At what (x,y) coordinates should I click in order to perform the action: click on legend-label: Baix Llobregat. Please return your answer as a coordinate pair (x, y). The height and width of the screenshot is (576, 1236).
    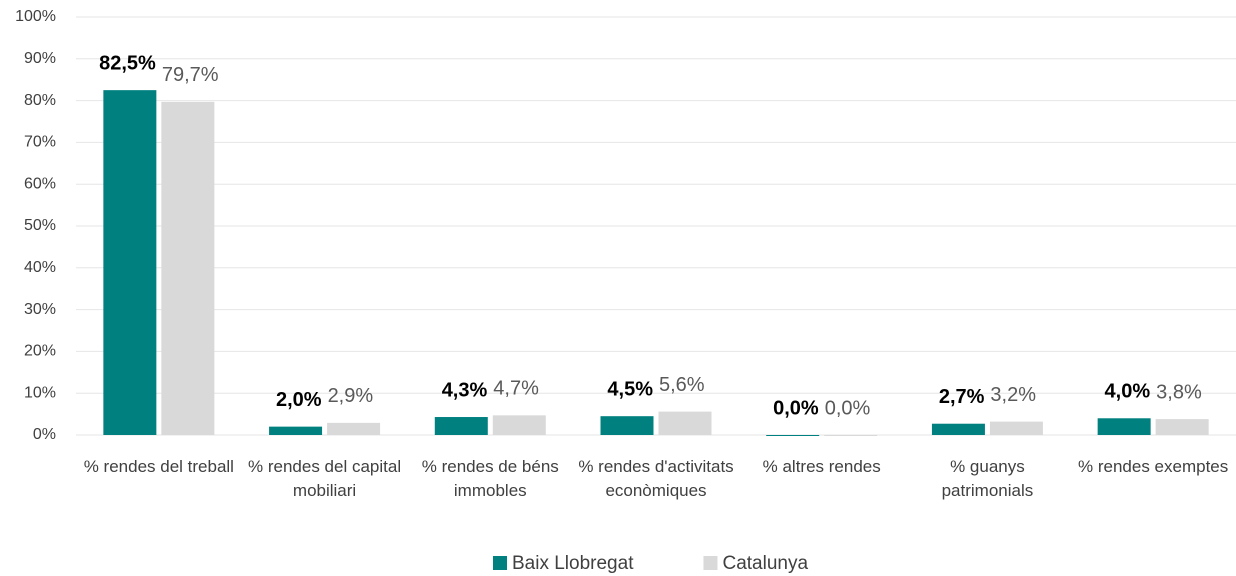
    Looking at the image, I should click on (573, 563).